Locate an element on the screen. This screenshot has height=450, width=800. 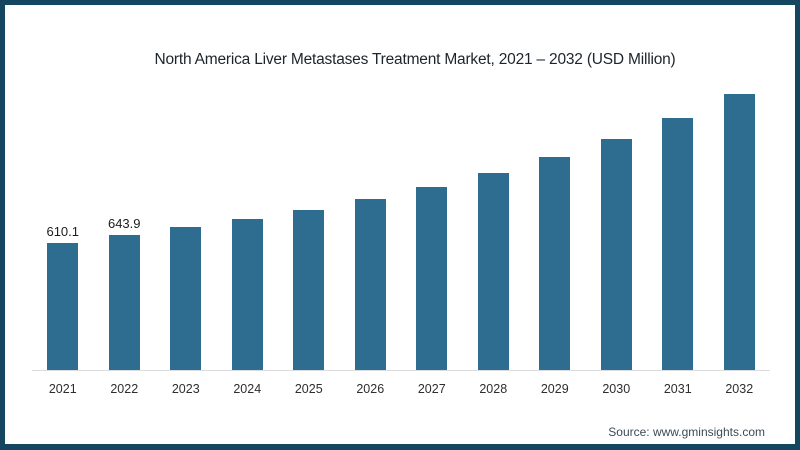
bar-column-2028 is located at coordinates (494, 271).